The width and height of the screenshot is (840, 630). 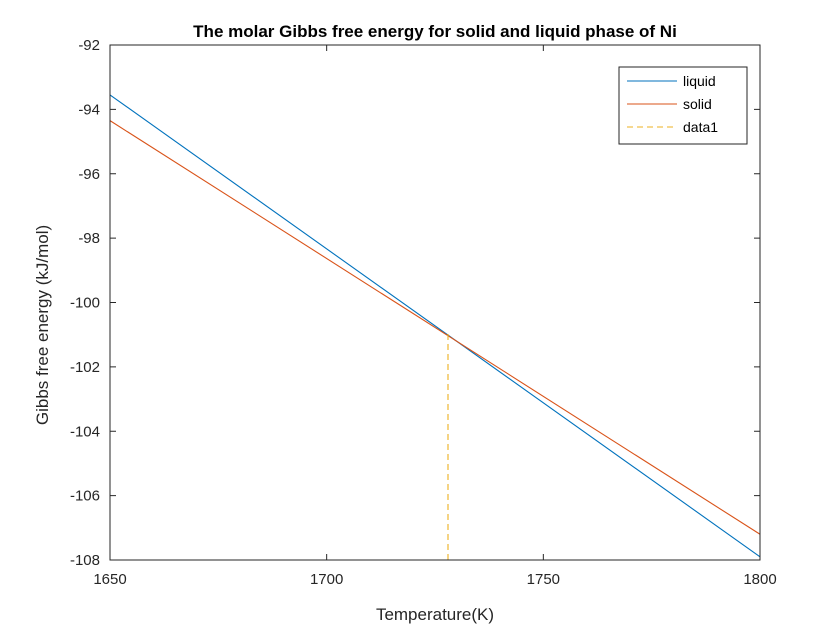 I want to click on x-axis-label: Temperature(K), so click(x=435, y=614).